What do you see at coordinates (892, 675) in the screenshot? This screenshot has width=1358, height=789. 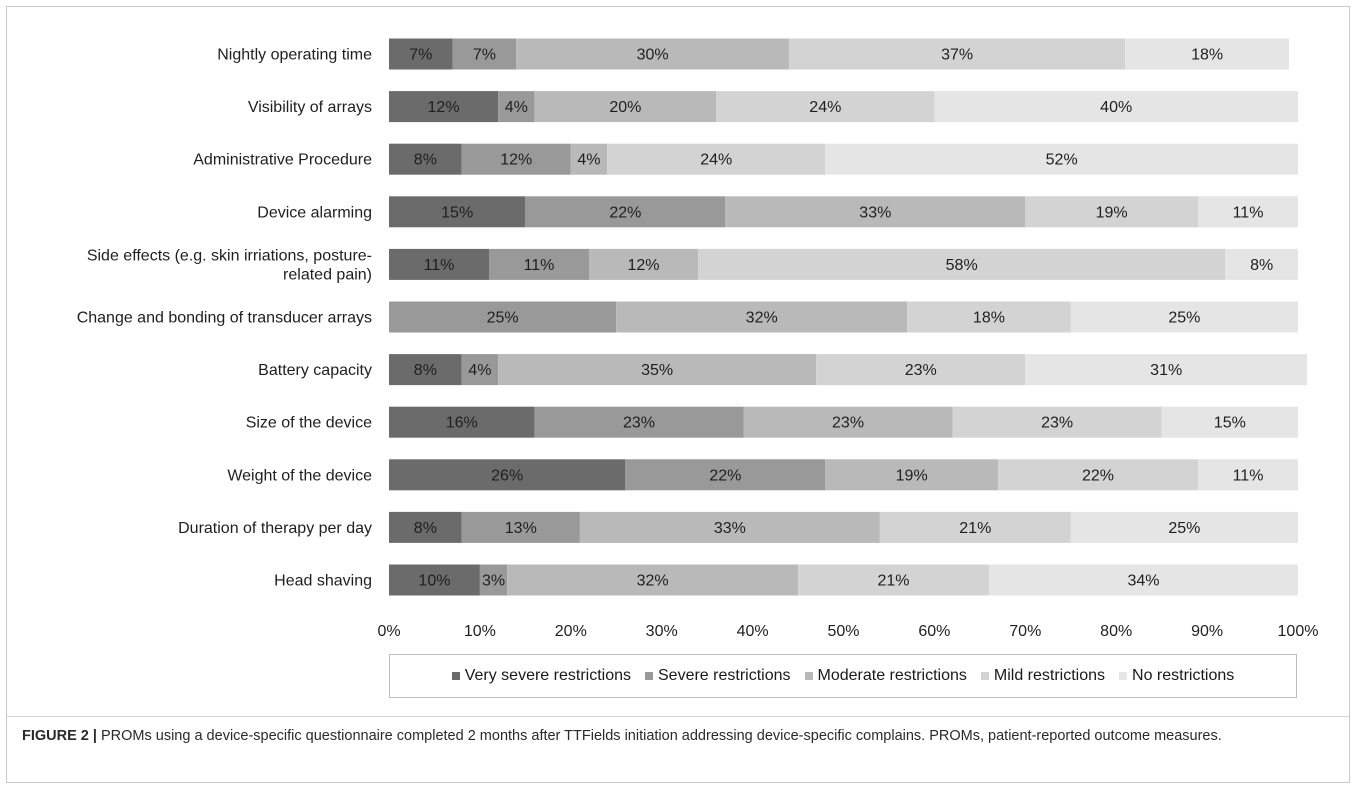 I see `legend-label: Moderate restrictions` at bounding box center [892, 675].